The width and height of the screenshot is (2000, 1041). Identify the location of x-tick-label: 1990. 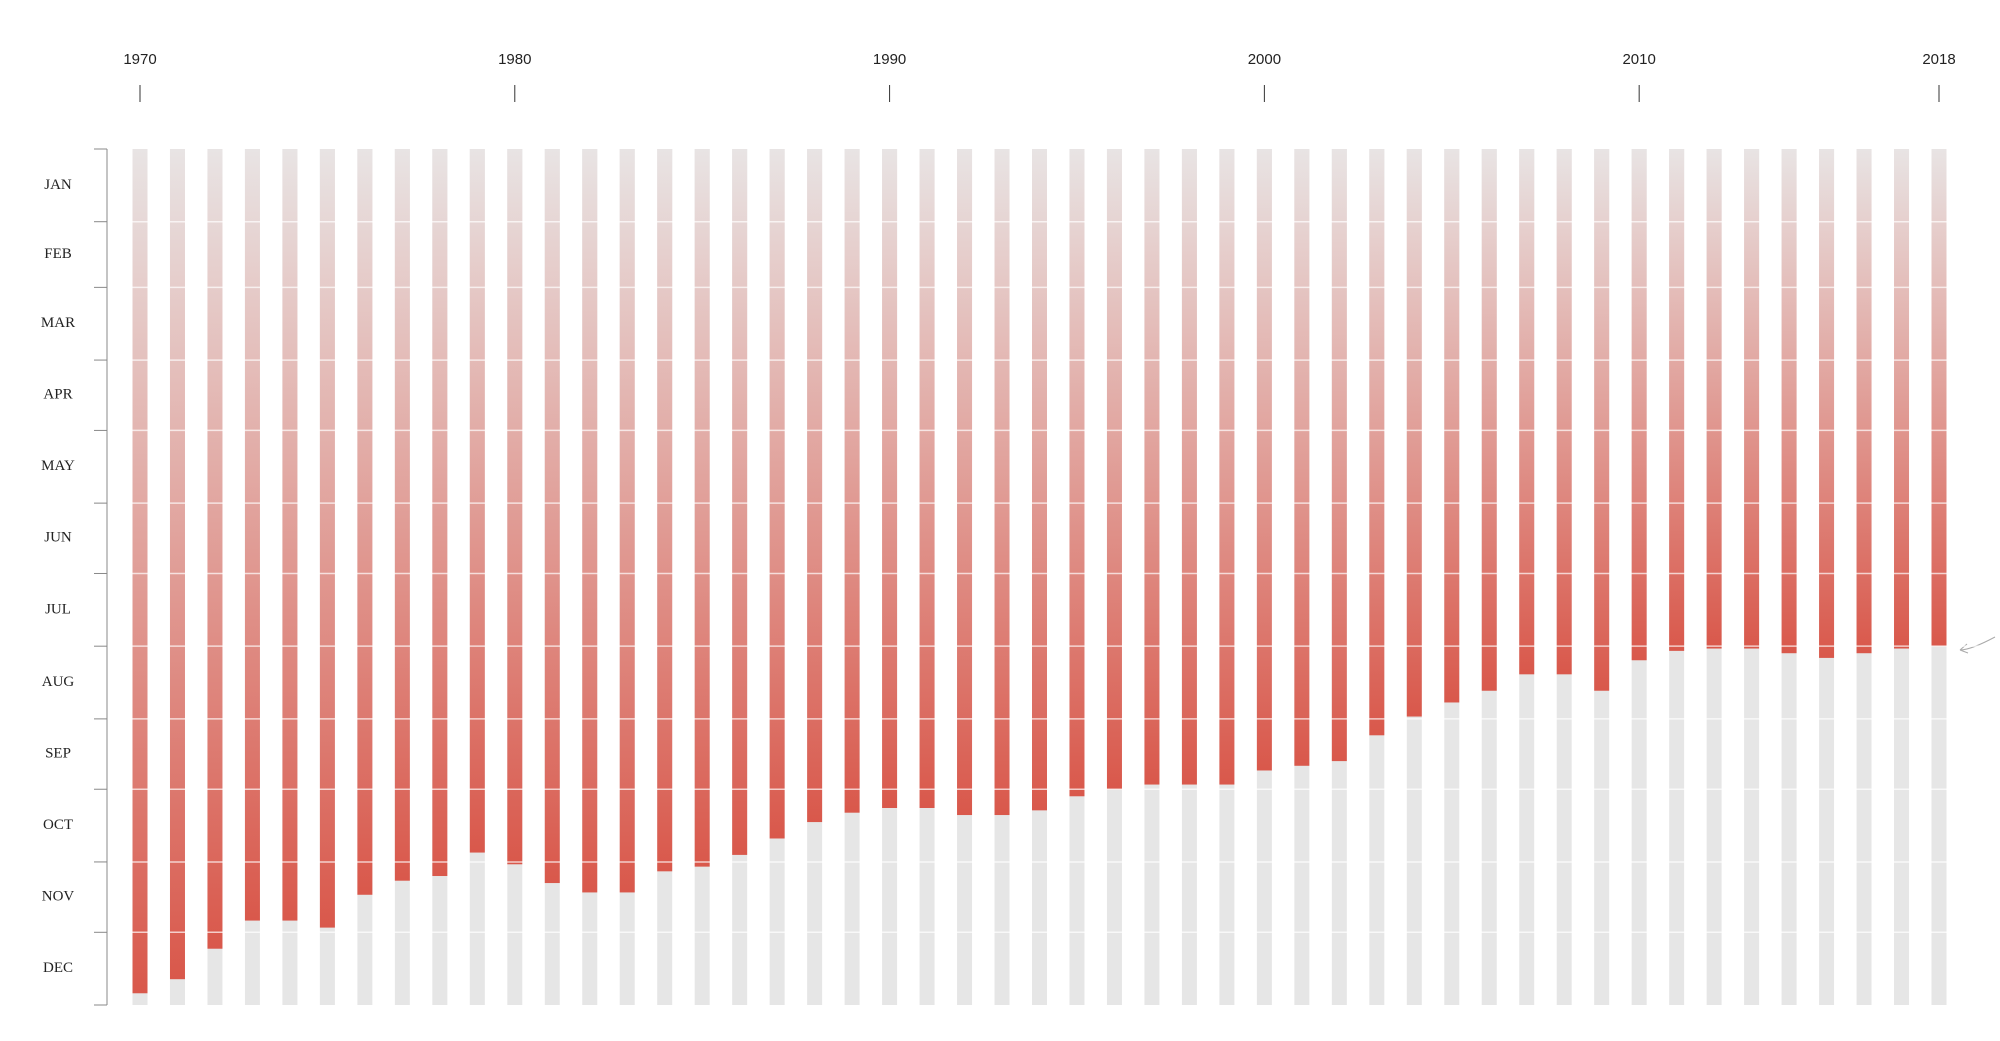
(889, 59).